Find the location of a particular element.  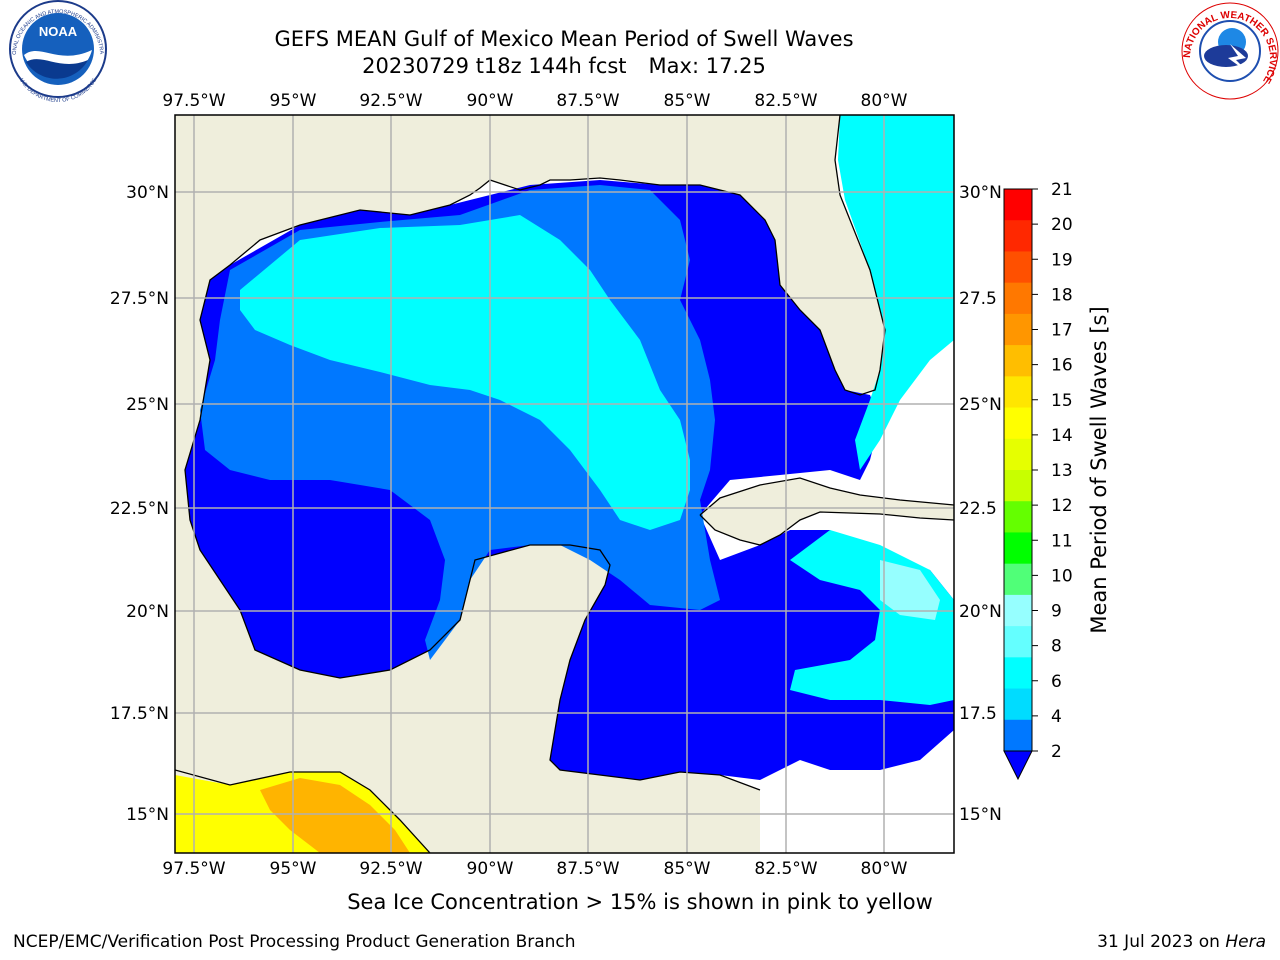

colorbar-tick-label: 4 is located at coordinates (1056, 717).